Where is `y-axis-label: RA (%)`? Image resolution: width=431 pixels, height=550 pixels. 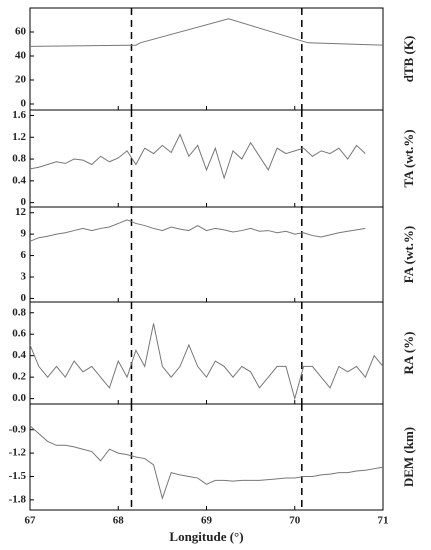 y-axis-label: RA (%) is located at coordinates (408, 353).